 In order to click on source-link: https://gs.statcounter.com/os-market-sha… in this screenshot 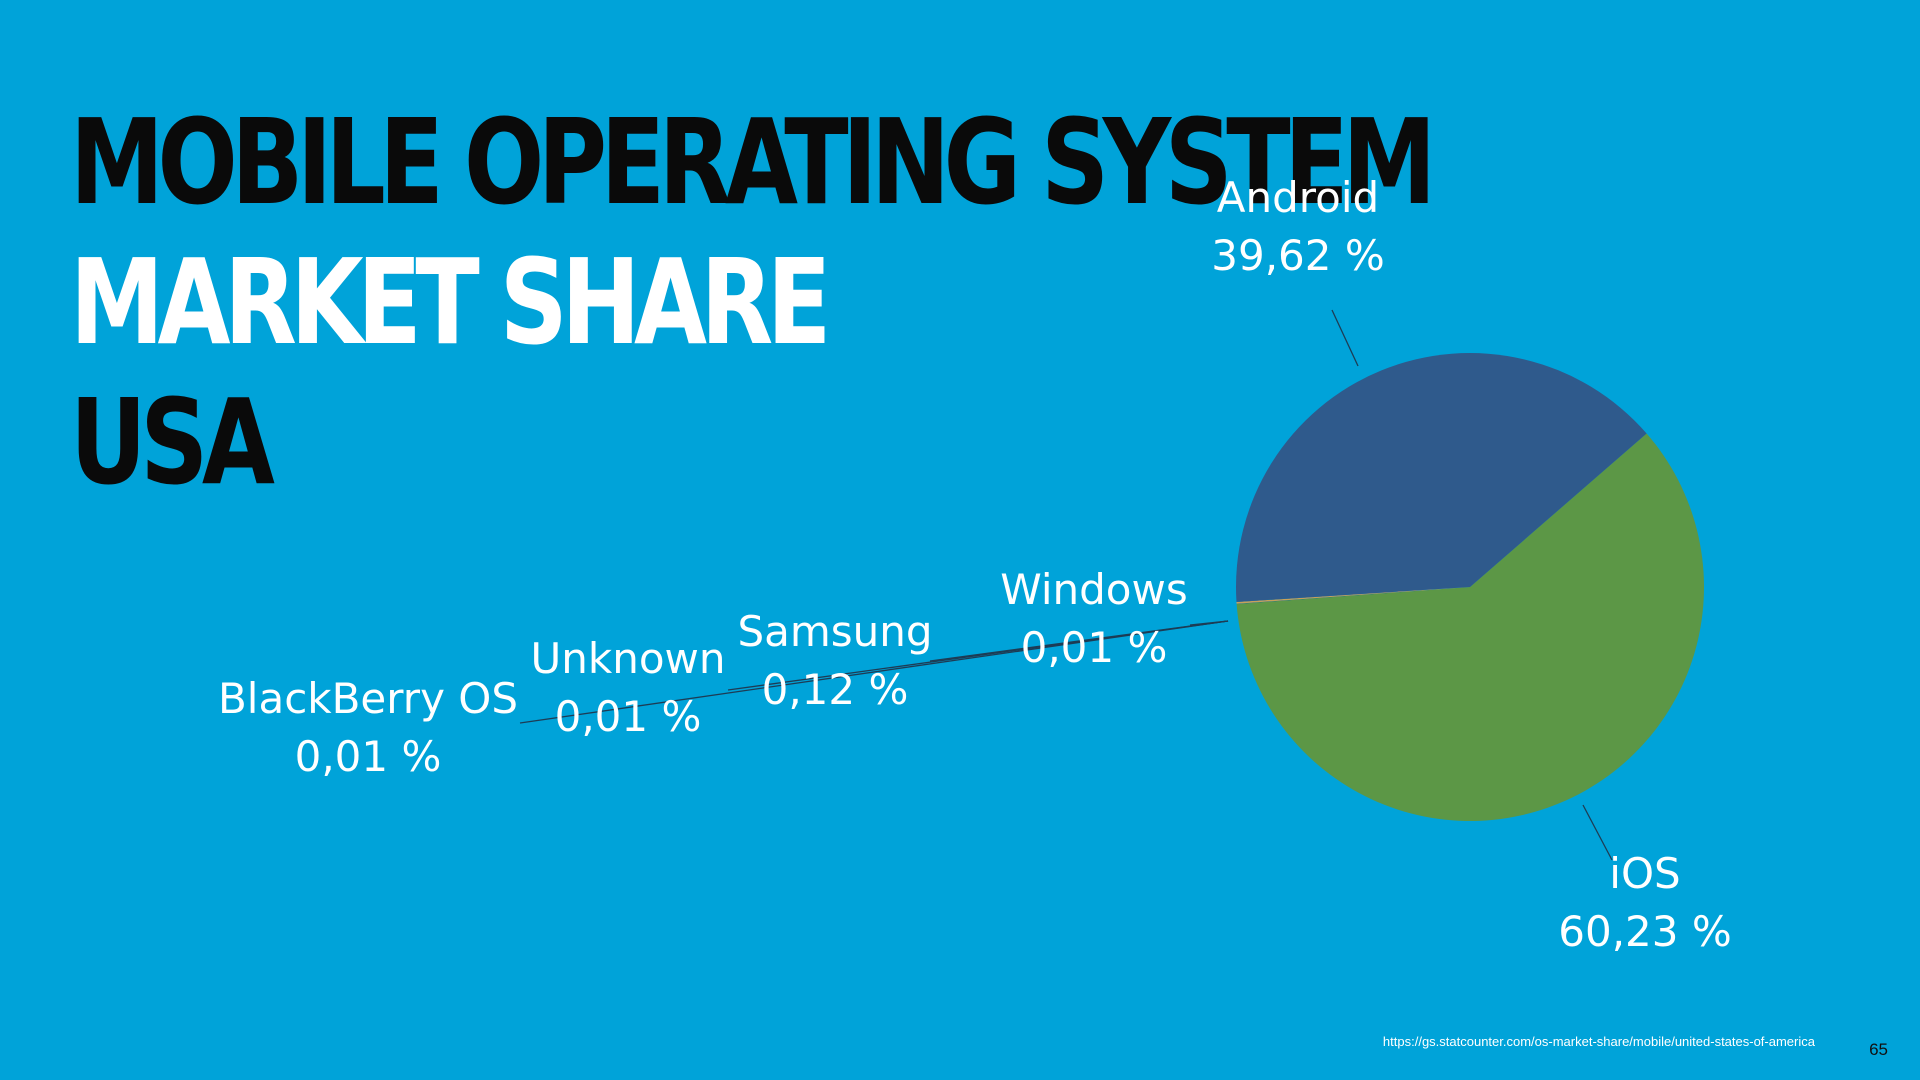, I will do `click(1598, 1041)`.